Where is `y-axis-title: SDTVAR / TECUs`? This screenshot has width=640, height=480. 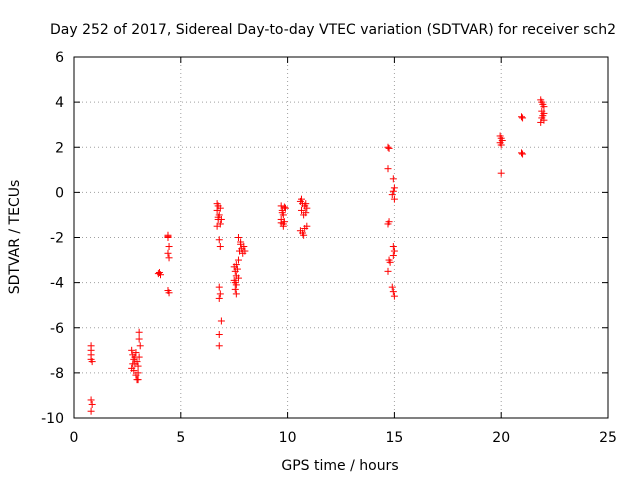
y-axis-title: SDTVAR / TECUs is located at coordinates (15, 237).